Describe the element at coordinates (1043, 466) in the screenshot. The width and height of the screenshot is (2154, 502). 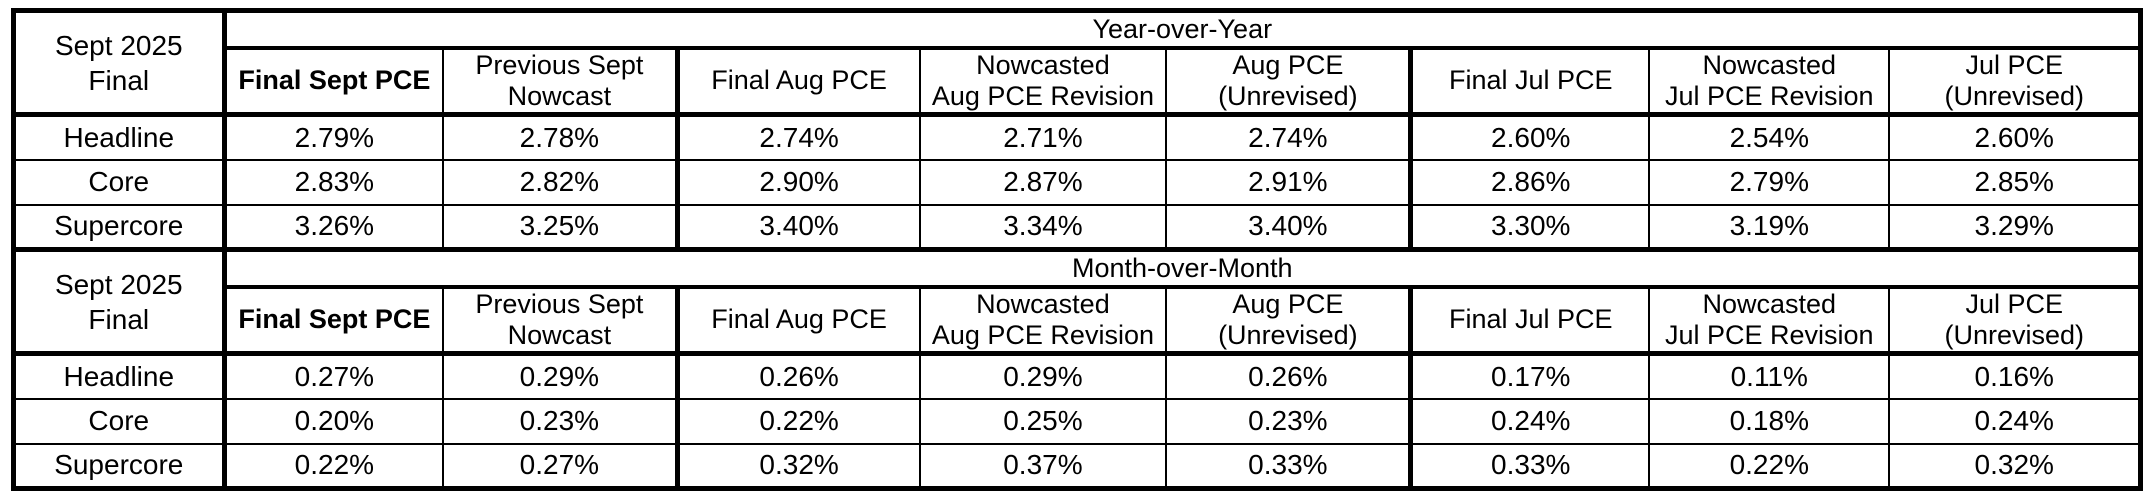
I see `value-cell-supercore-nowcasted-aug-pce-revision: 0.37%` at that location.